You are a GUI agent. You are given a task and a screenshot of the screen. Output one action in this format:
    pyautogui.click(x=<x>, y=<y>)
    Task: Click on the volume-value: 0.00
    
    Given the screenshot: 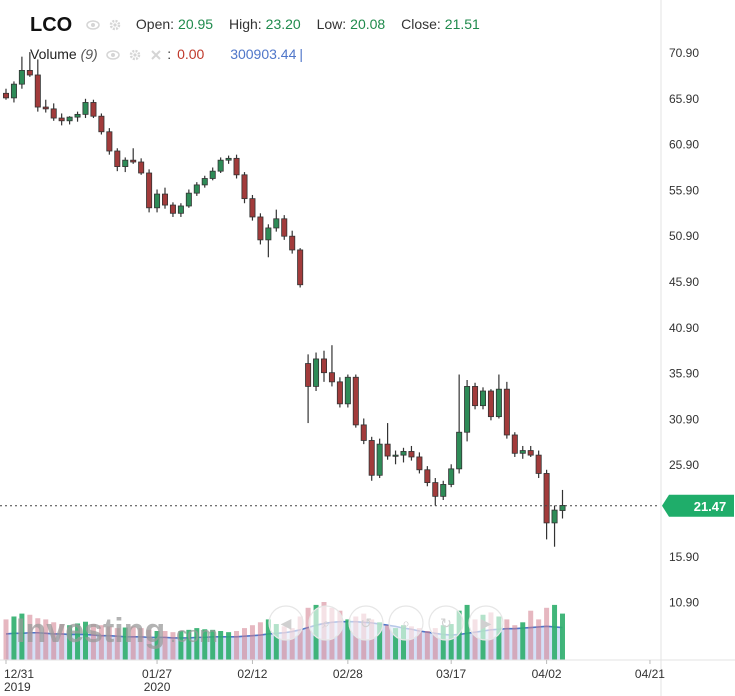 What is the action you would take?
    pyautogui.click(x=191, y=54)
    